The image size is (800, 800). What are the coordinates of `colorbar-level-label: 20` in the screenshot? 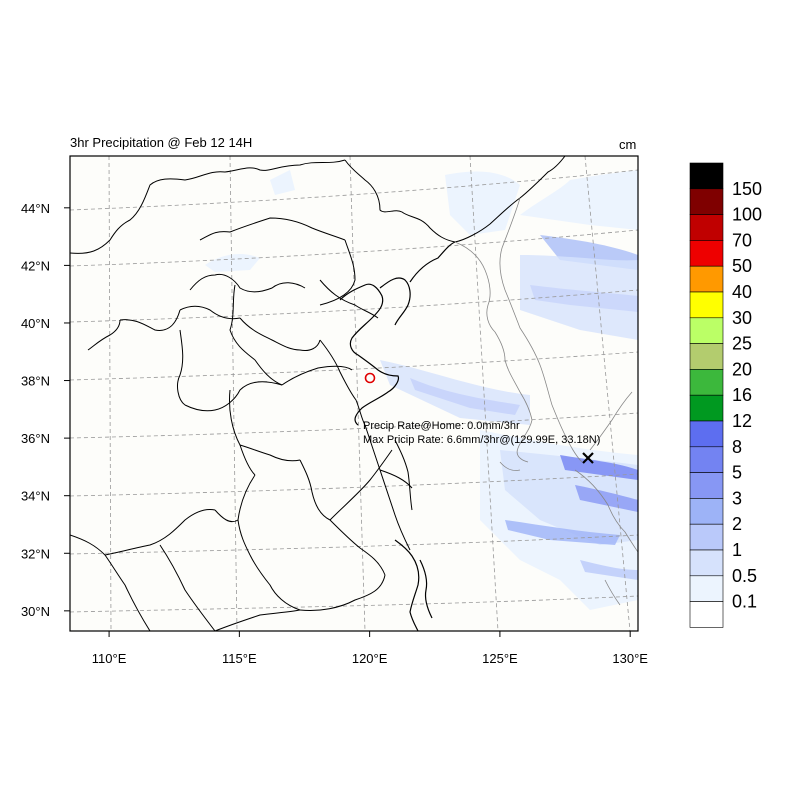 It's located at (742, 369).